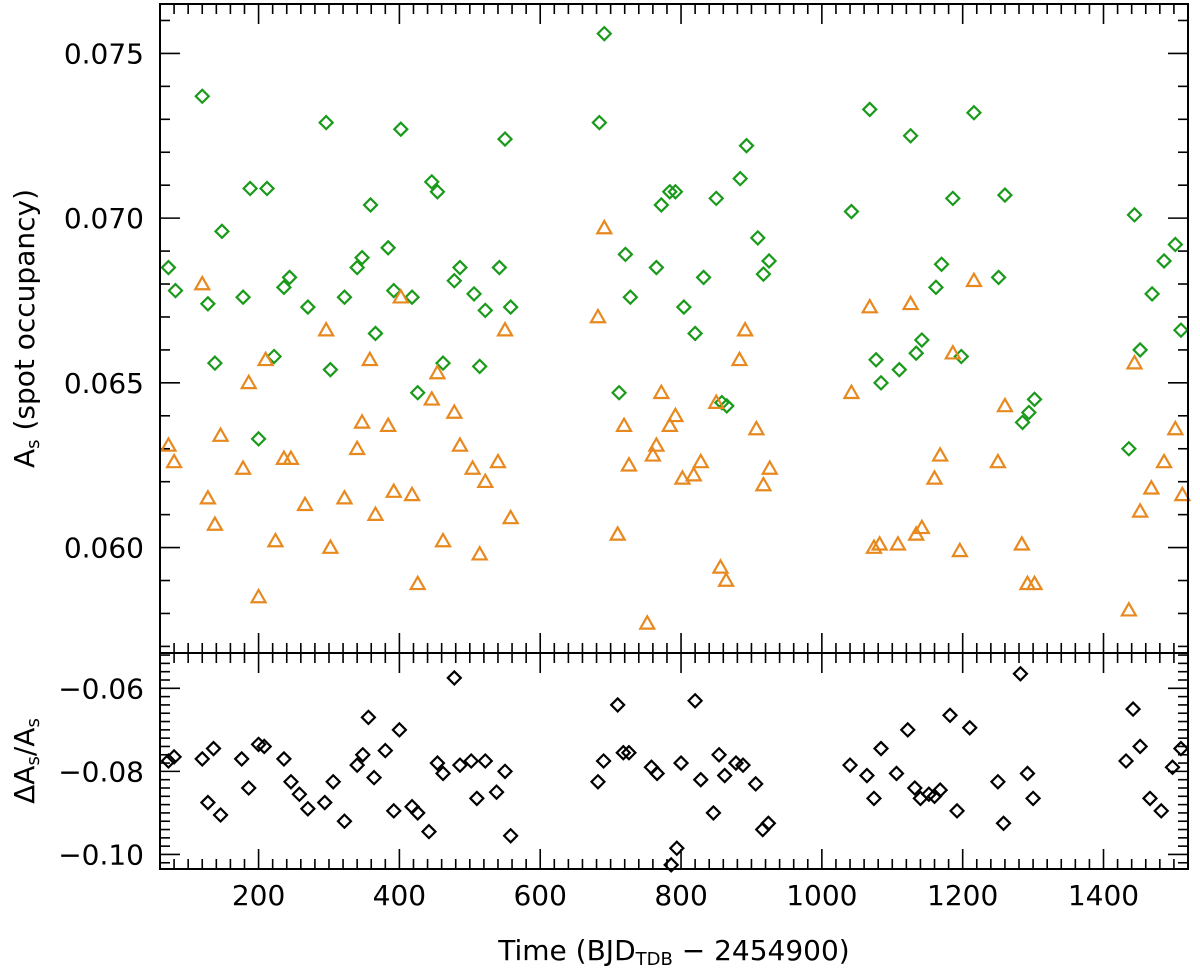 The height and width of the screenshot is (974, 1200). What do you see at coordinates (26, 328) in the screenshot?
I see `top-panel-y-axis-title: As (spot occupancy)` at bounding box center [26, 328].